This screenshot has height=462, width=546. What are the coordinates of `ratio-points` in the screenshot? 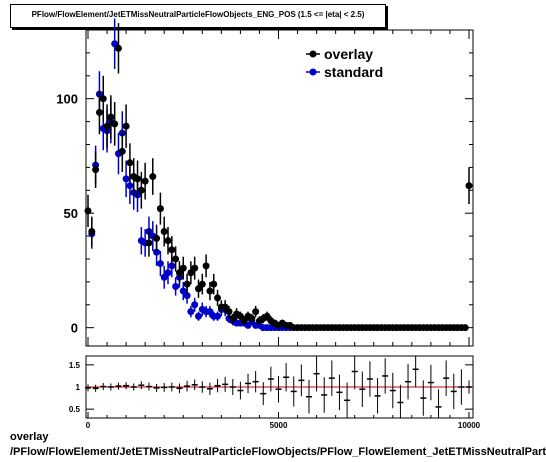 It's located at (278, 387).